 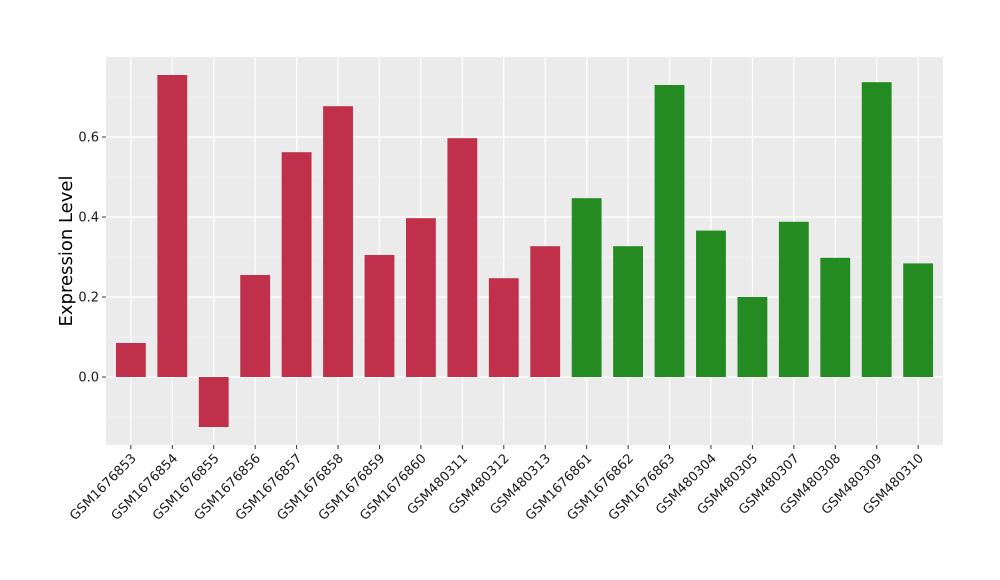 I want to click on bar-gsm1676855, so click(x=213, y=402).